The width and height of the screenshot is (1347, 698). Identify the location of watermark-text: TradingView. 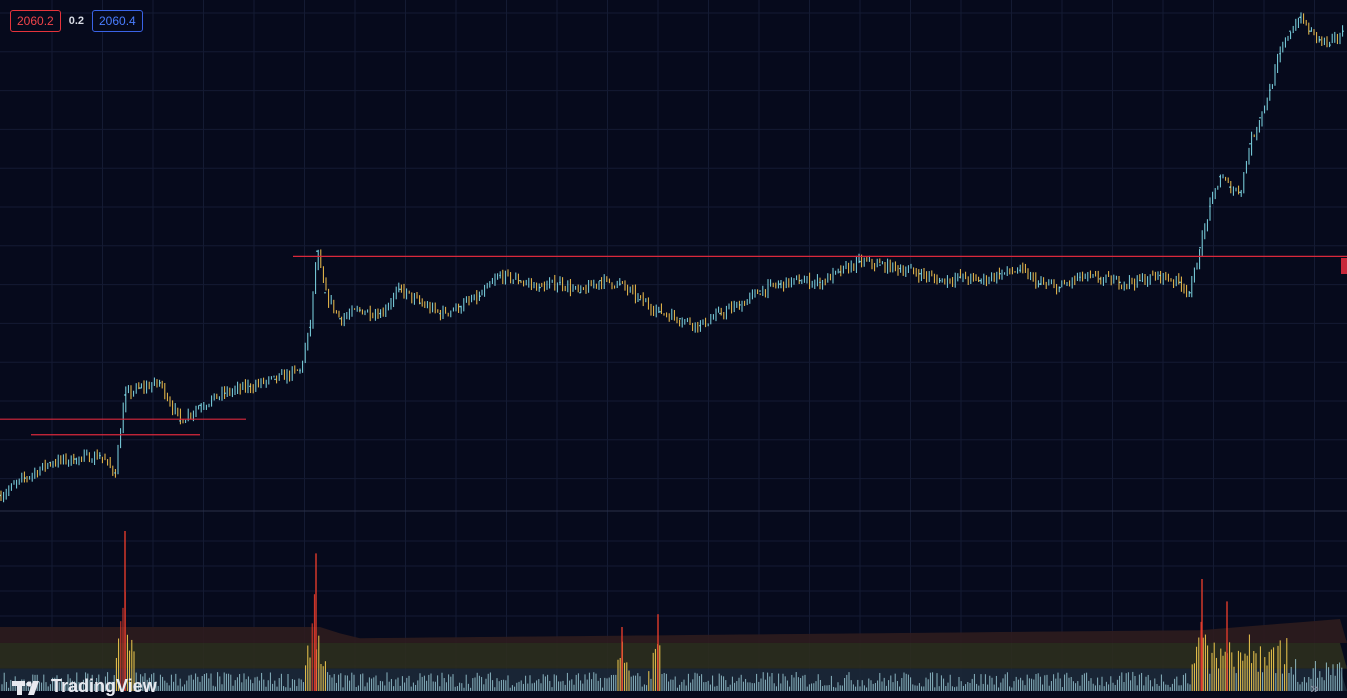
(104, 686).